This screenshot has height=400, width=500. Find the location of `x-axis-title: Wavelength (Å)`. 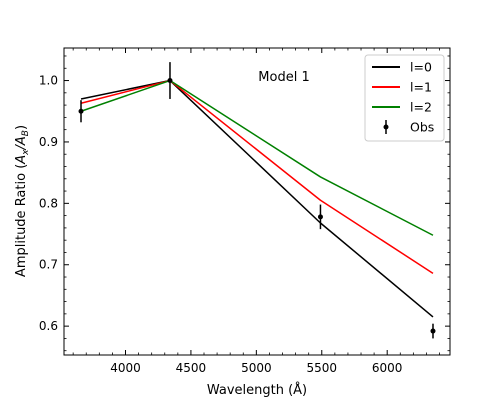

x-axis-title: Wavelength (Å) is located at coordinates (257, 390).